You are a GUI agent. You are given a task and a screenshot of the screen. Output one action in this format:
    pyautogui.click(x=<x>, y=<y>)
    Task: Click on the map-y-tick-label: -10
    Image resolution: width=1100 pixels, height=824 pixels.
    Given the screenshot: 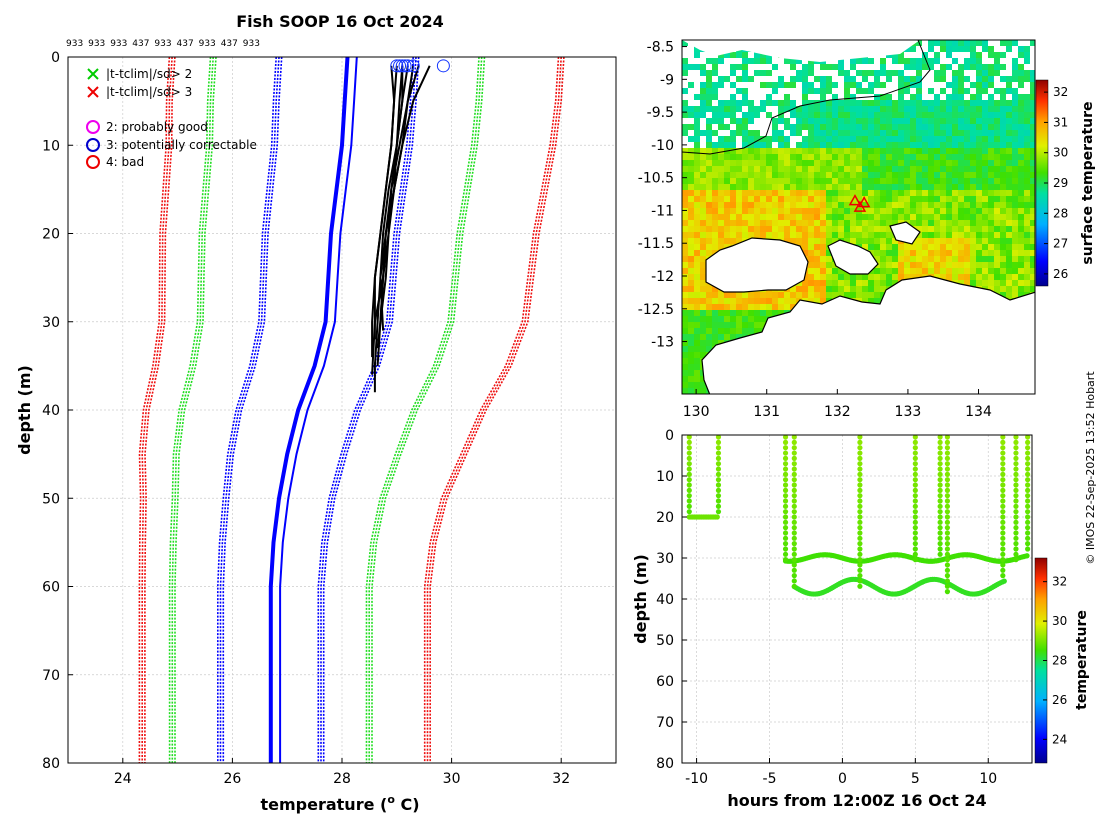 What is the action you would take?
    pyautogui.click(x=662, y=146)
    